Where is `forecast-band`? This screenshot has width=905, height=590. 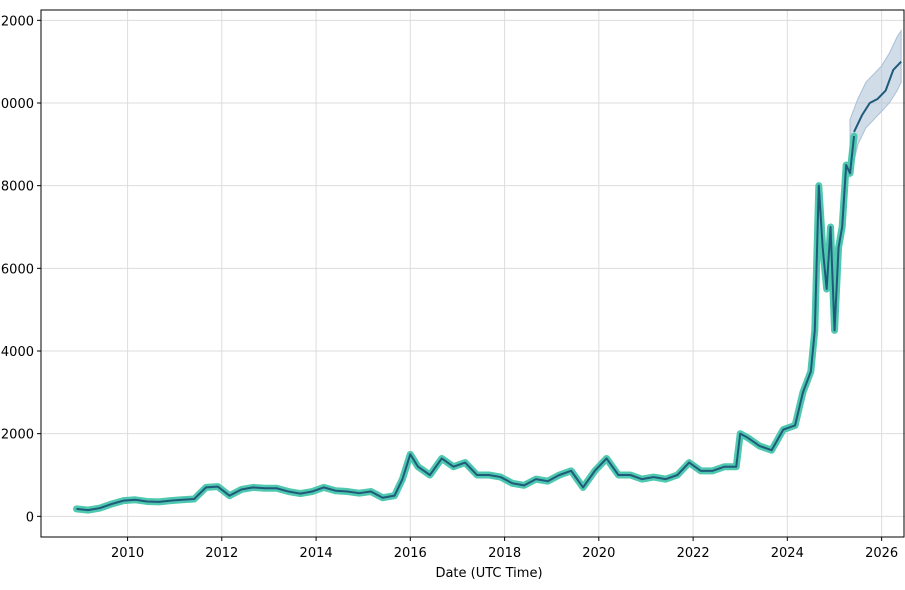
forecast-band is located at coordinates (875, 103).